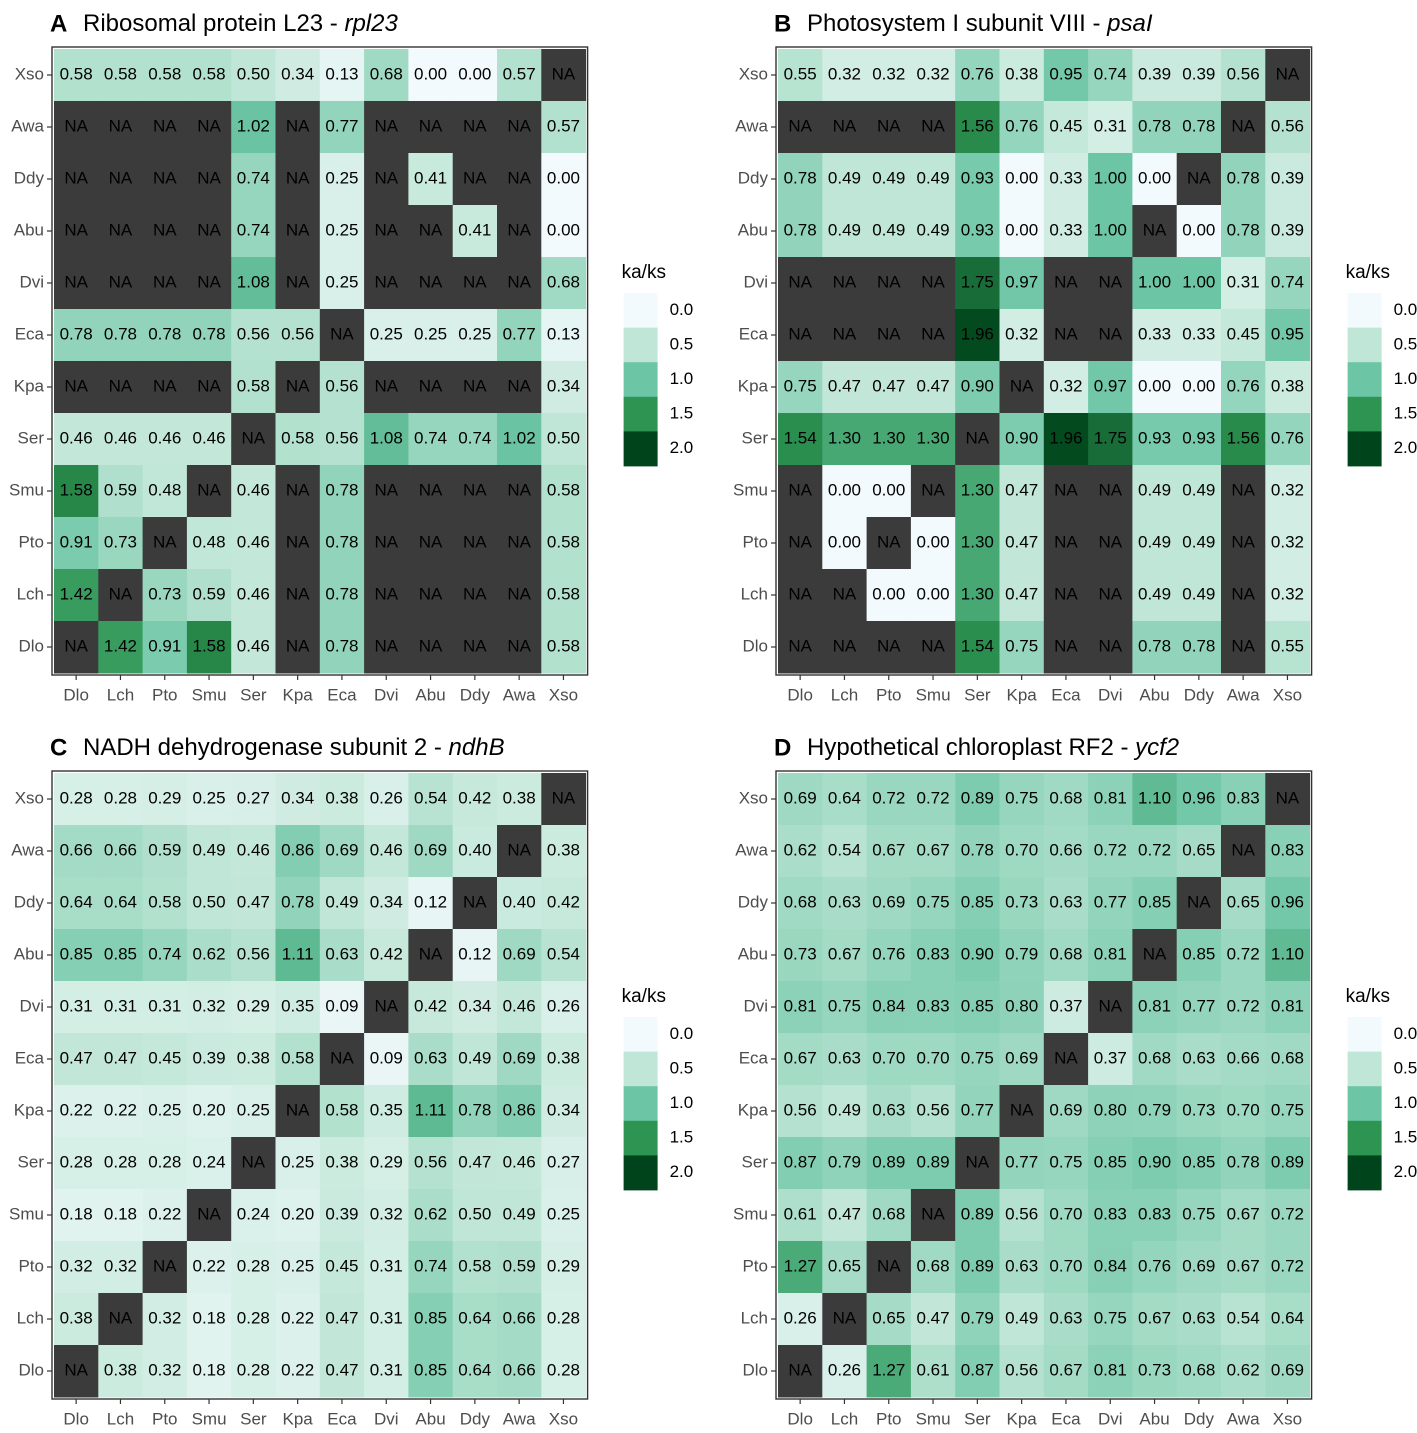  I want to click on cell-value-label: 0.76, so click(1154, 1265).